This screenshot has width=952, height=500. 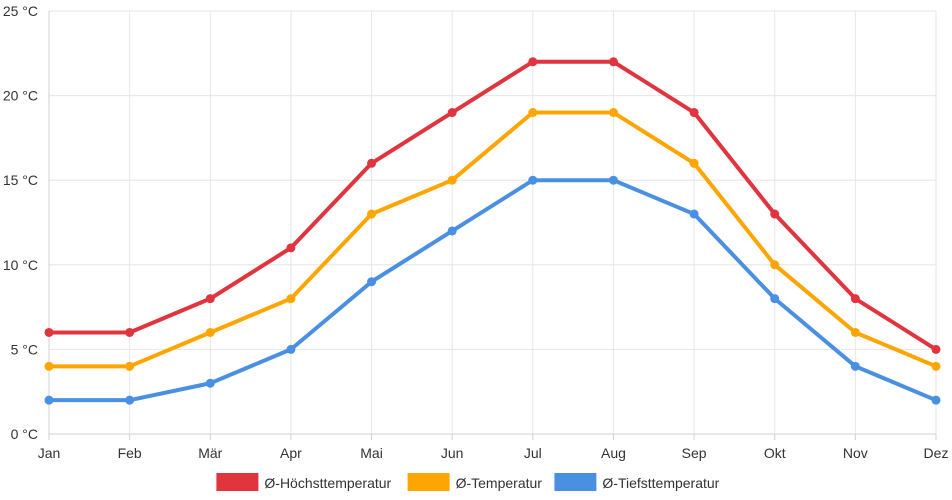 What do you see at coordinates (936, 453) in the screenshot?
I see `x-tick-label: Dez` at bounding box center [936, 453].